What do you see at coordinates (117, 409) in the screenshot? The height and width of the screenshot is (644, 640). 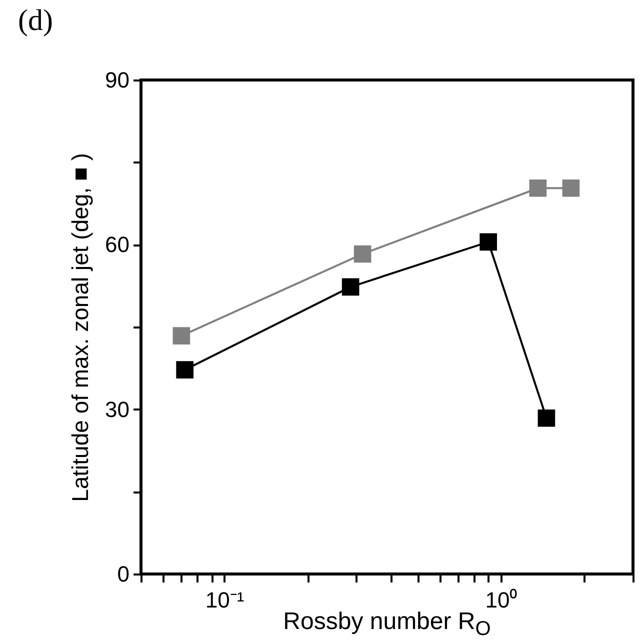 I see `y-tick-label: 30` at bounding box center [117, 409].